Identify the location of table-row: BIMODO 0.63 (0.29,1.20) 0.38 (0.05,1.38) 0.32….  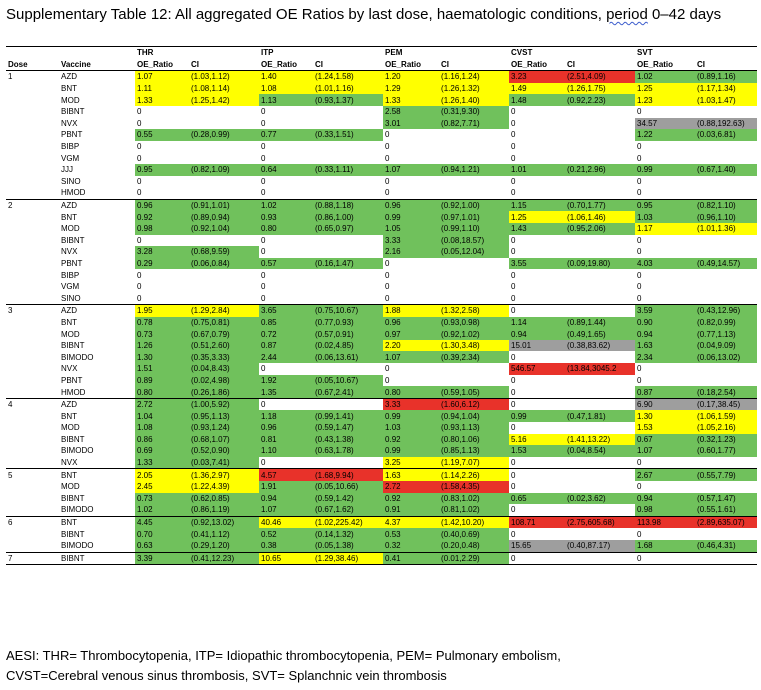
(382, 546).